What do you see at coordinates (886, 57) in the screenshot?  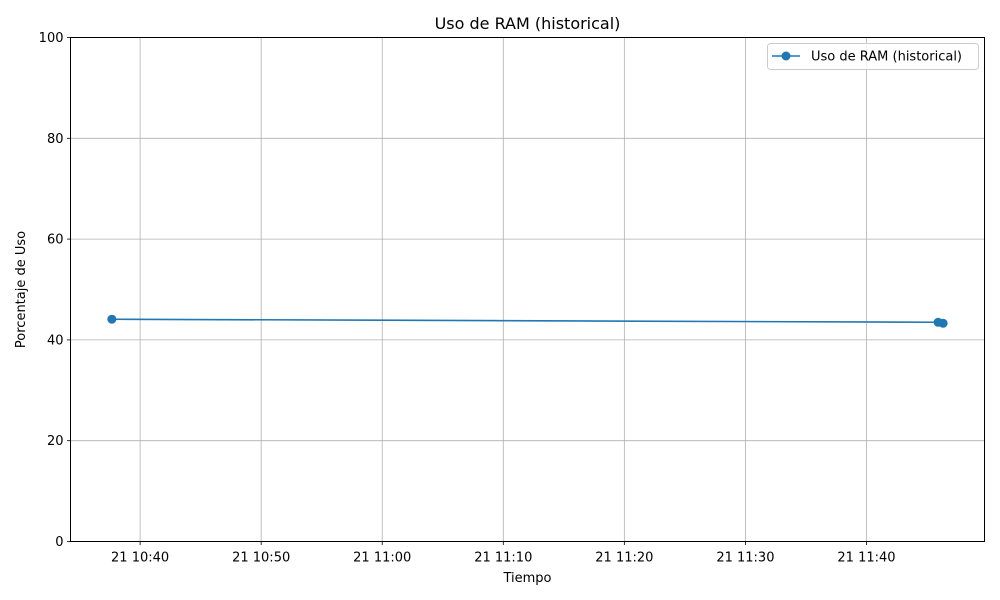 I see `legend-entry-label: Uso de RAM (historical)` at bounding box center [886, 57].